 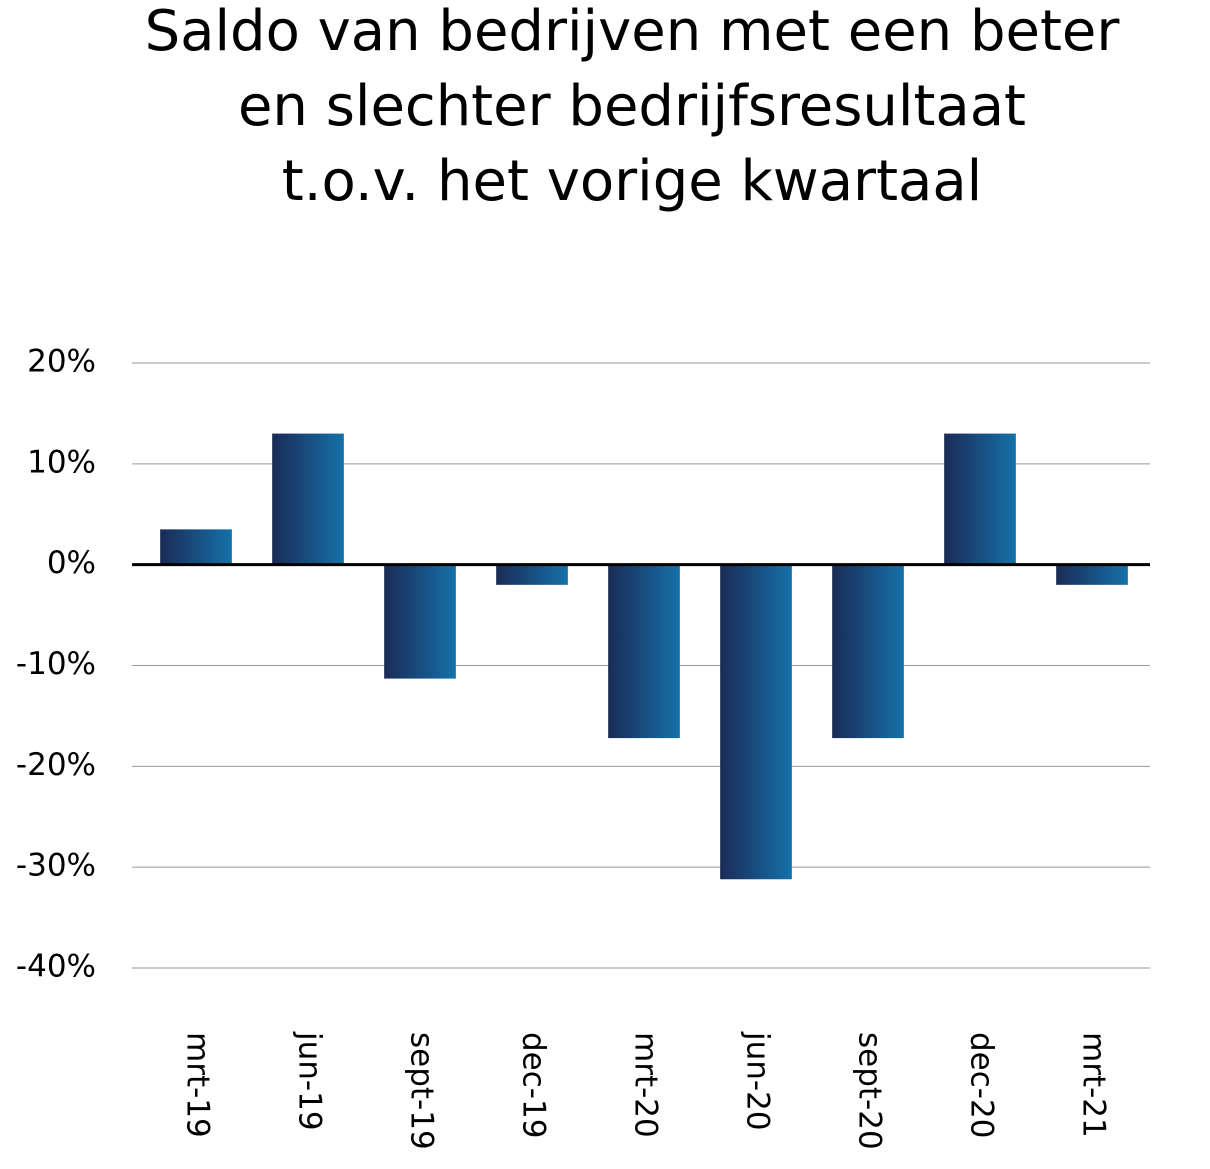 I want to click on x-tick-label: sept-19, so click(x=422, y=1091).